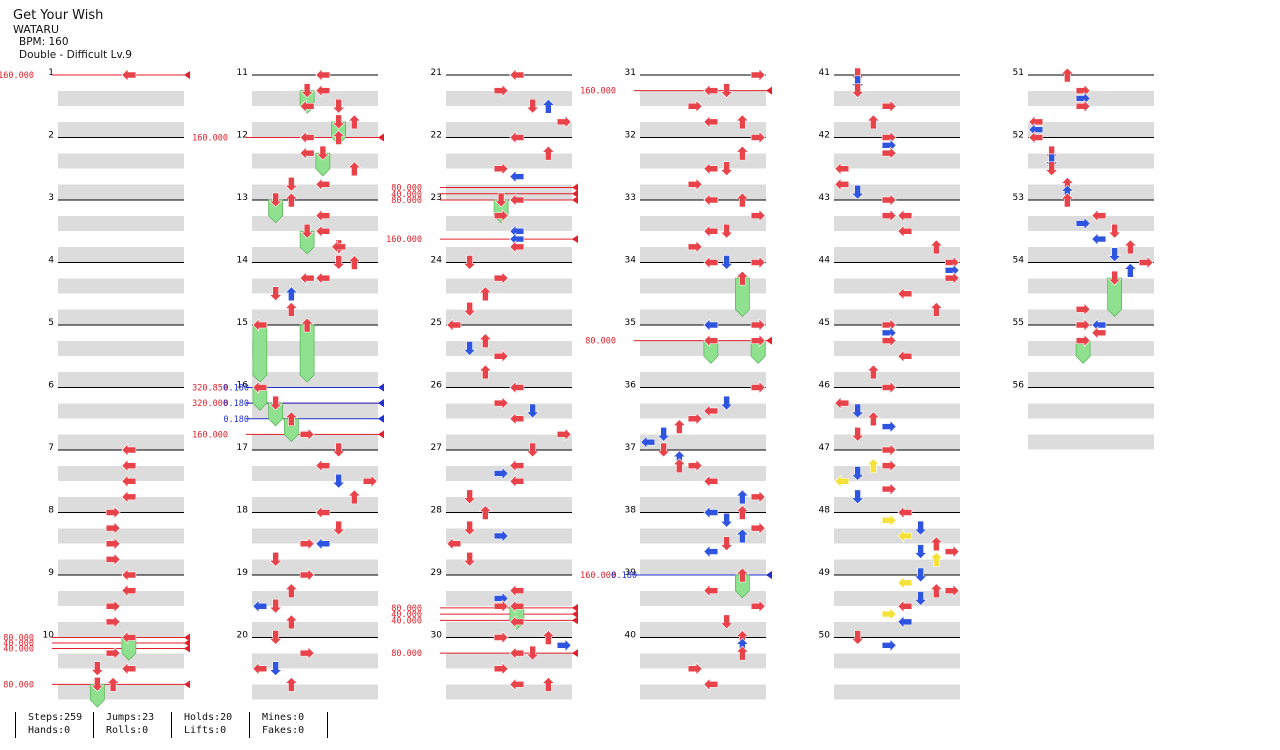  What do you see at coordinates (287, 725) in the screenshot?
I see `stats-cell: Mines:0 Fakes:0` at bounding box center [287, 725].